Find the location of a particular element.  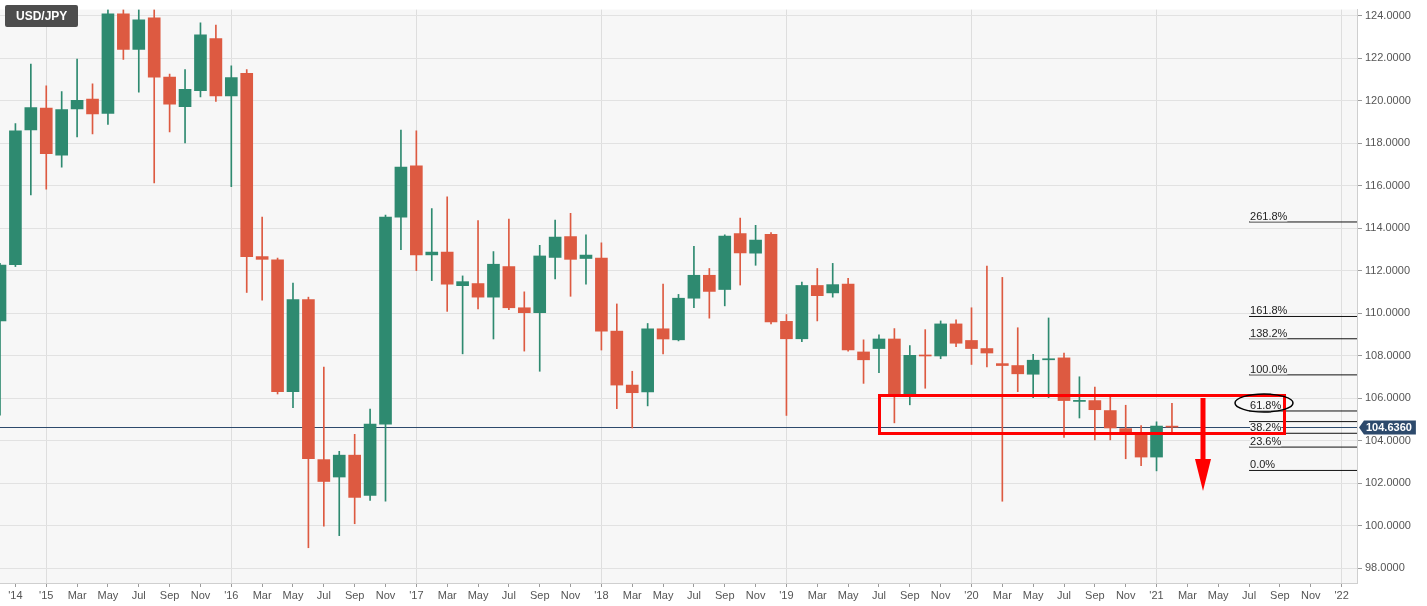

y-tick-label: 104.0000 is located at coordinates (1388, 439).